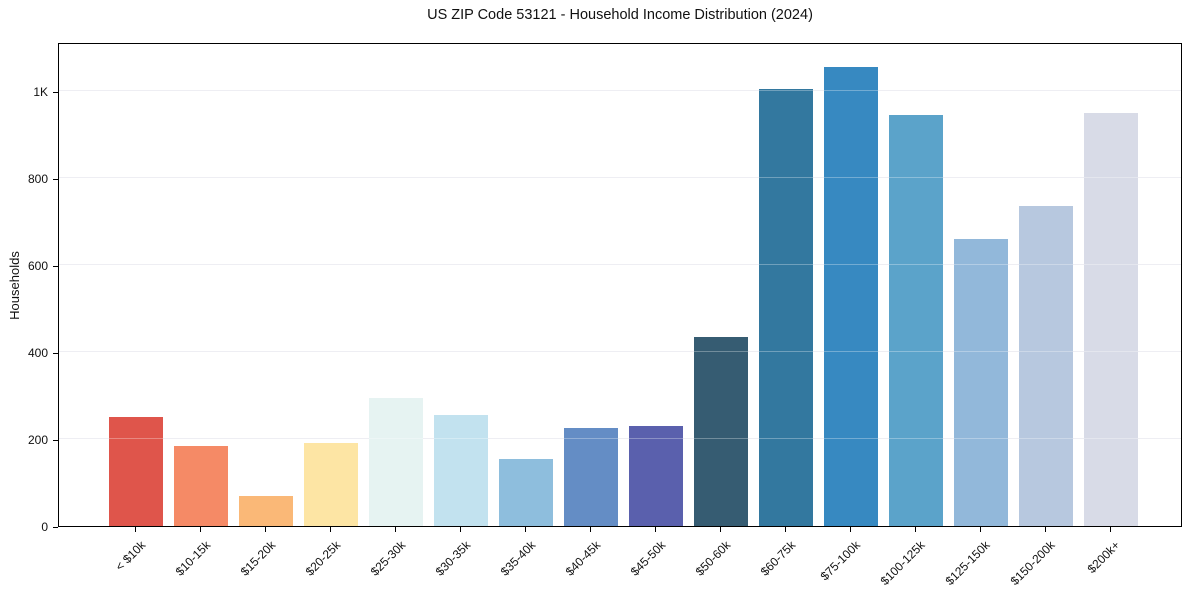  Describe the element at coordinates (591, 477) in the screenshot. I see `bar-$40-45k` at that location.